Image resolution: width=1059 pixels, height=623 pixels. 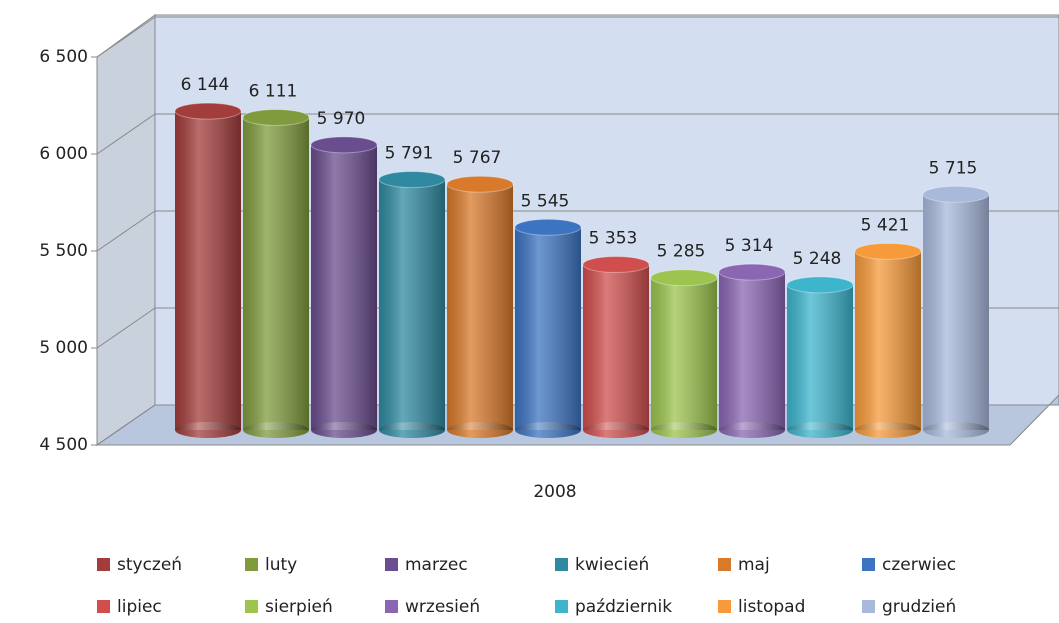 I want to click on legend-label: czerwiec, so click(x=919, y=565).